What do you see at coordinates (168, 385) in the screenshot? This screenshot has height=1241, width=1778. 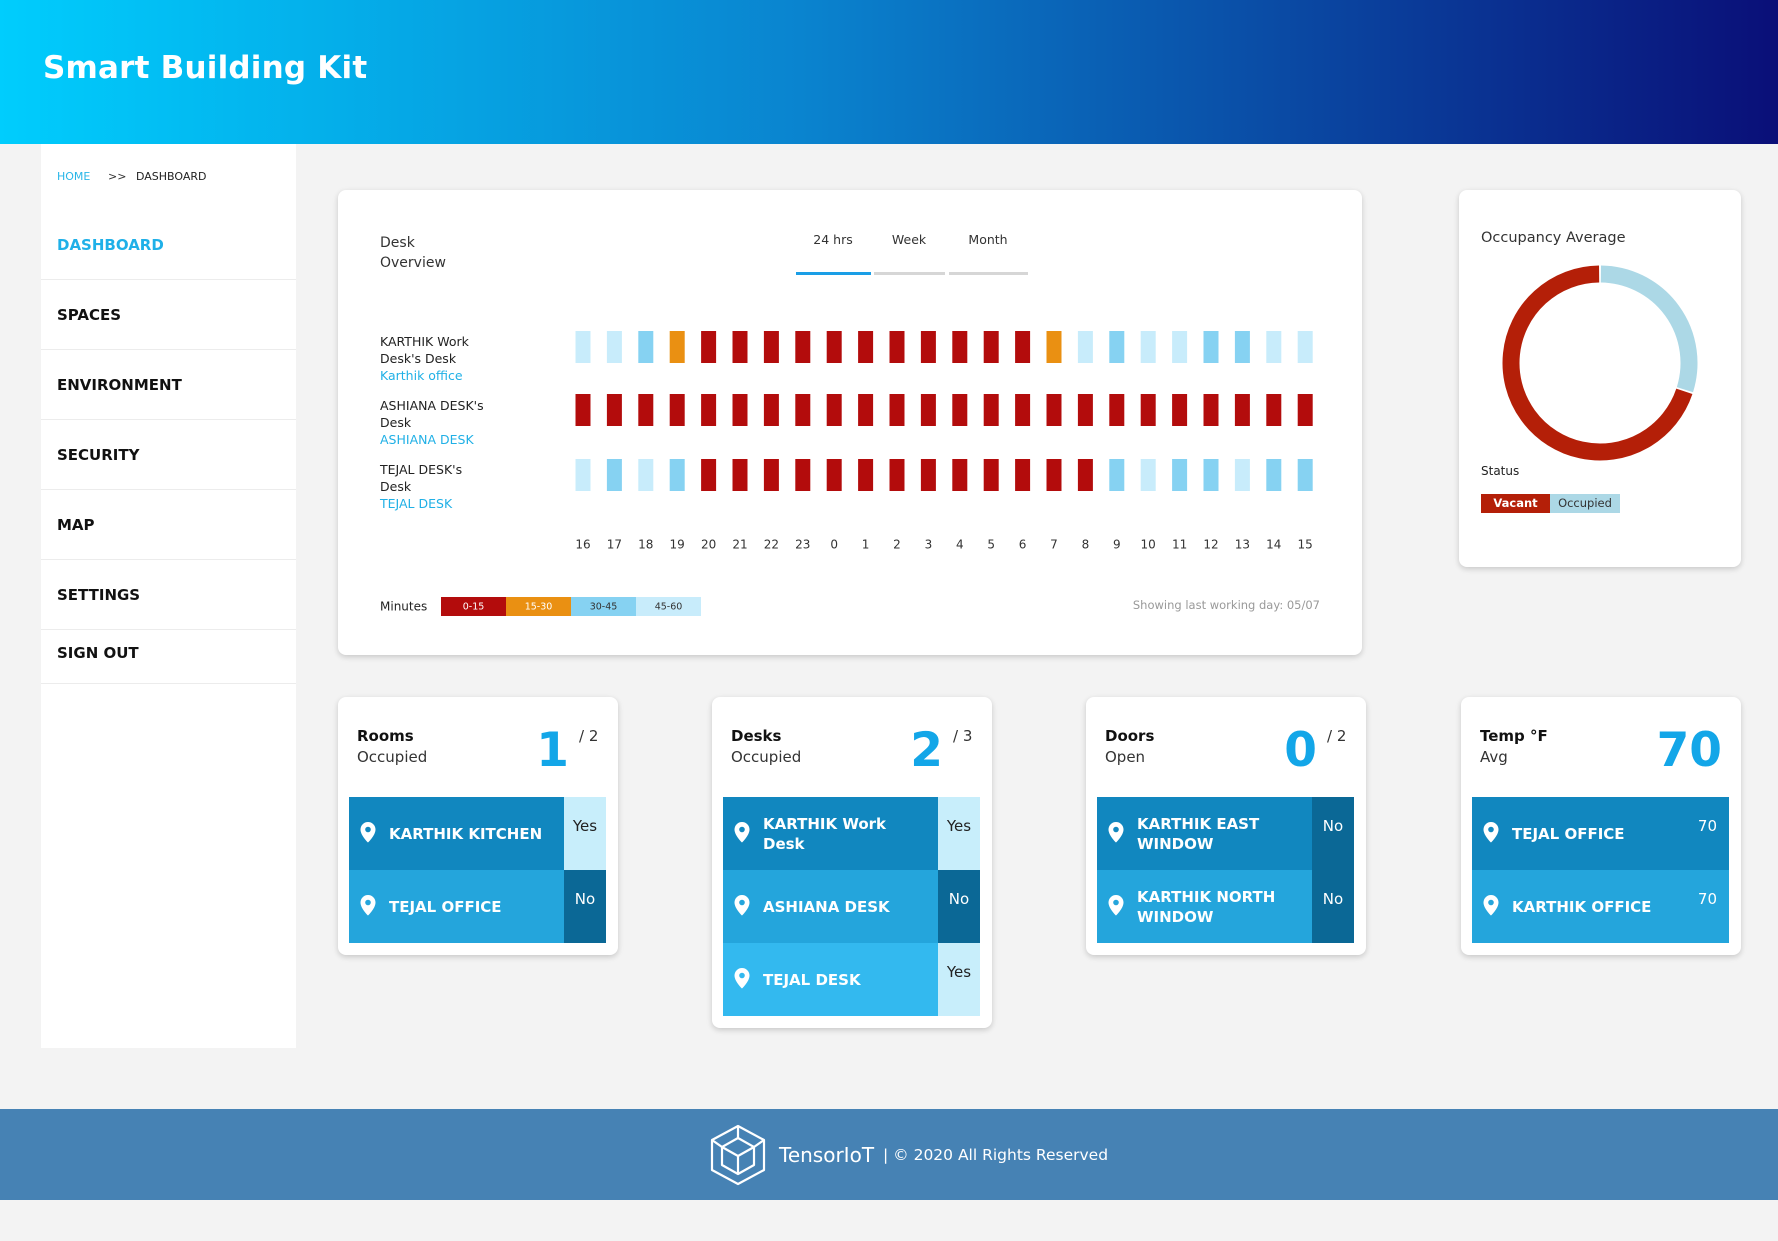 I see `nav-item: ENVIRONMENT` at bounding box center [168, 385].